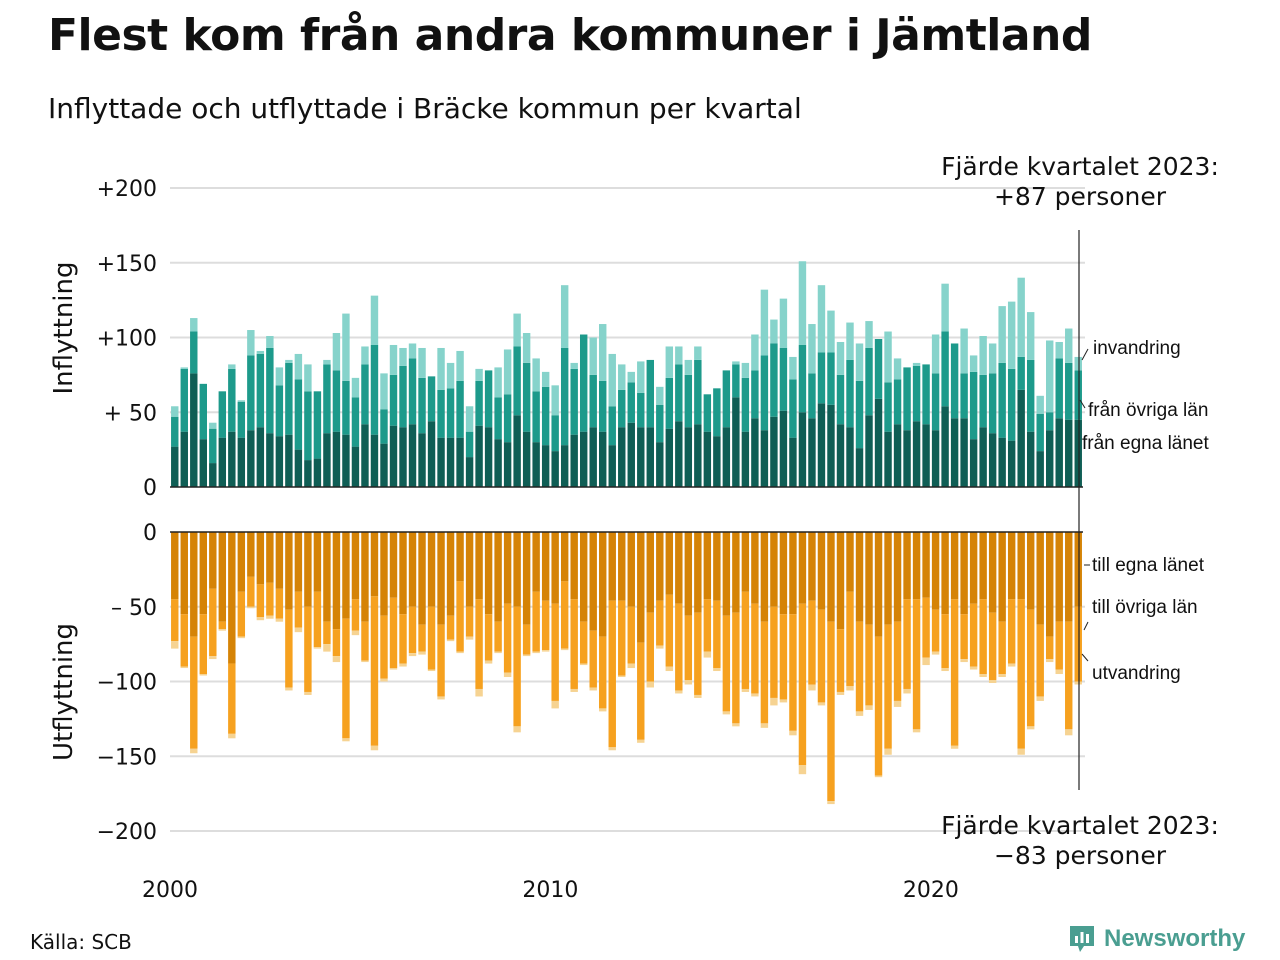  What do you see at coordinates (81, 942) in the screenshot?
I see `source-note: Källa: SCB` at bounding box center [81, 942].